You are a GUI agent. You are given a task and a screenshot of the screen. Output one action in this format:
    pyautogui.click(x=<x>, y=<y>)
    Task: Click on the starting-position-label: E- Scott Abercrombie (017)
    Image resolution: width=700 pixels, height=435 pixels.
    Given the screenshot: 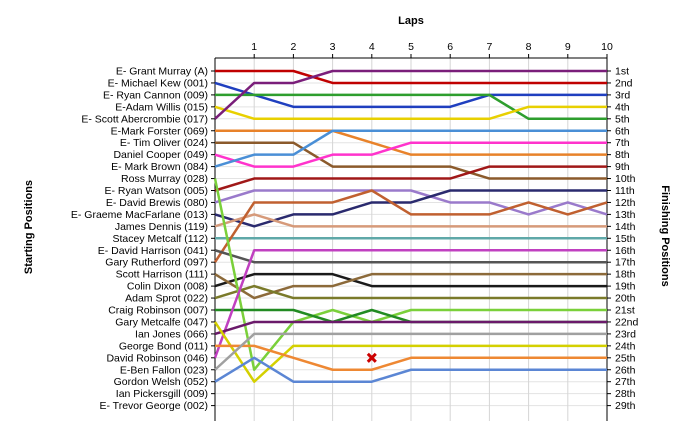 What is the action you would take?
    pyautogui.click(x=144, y=119)
    